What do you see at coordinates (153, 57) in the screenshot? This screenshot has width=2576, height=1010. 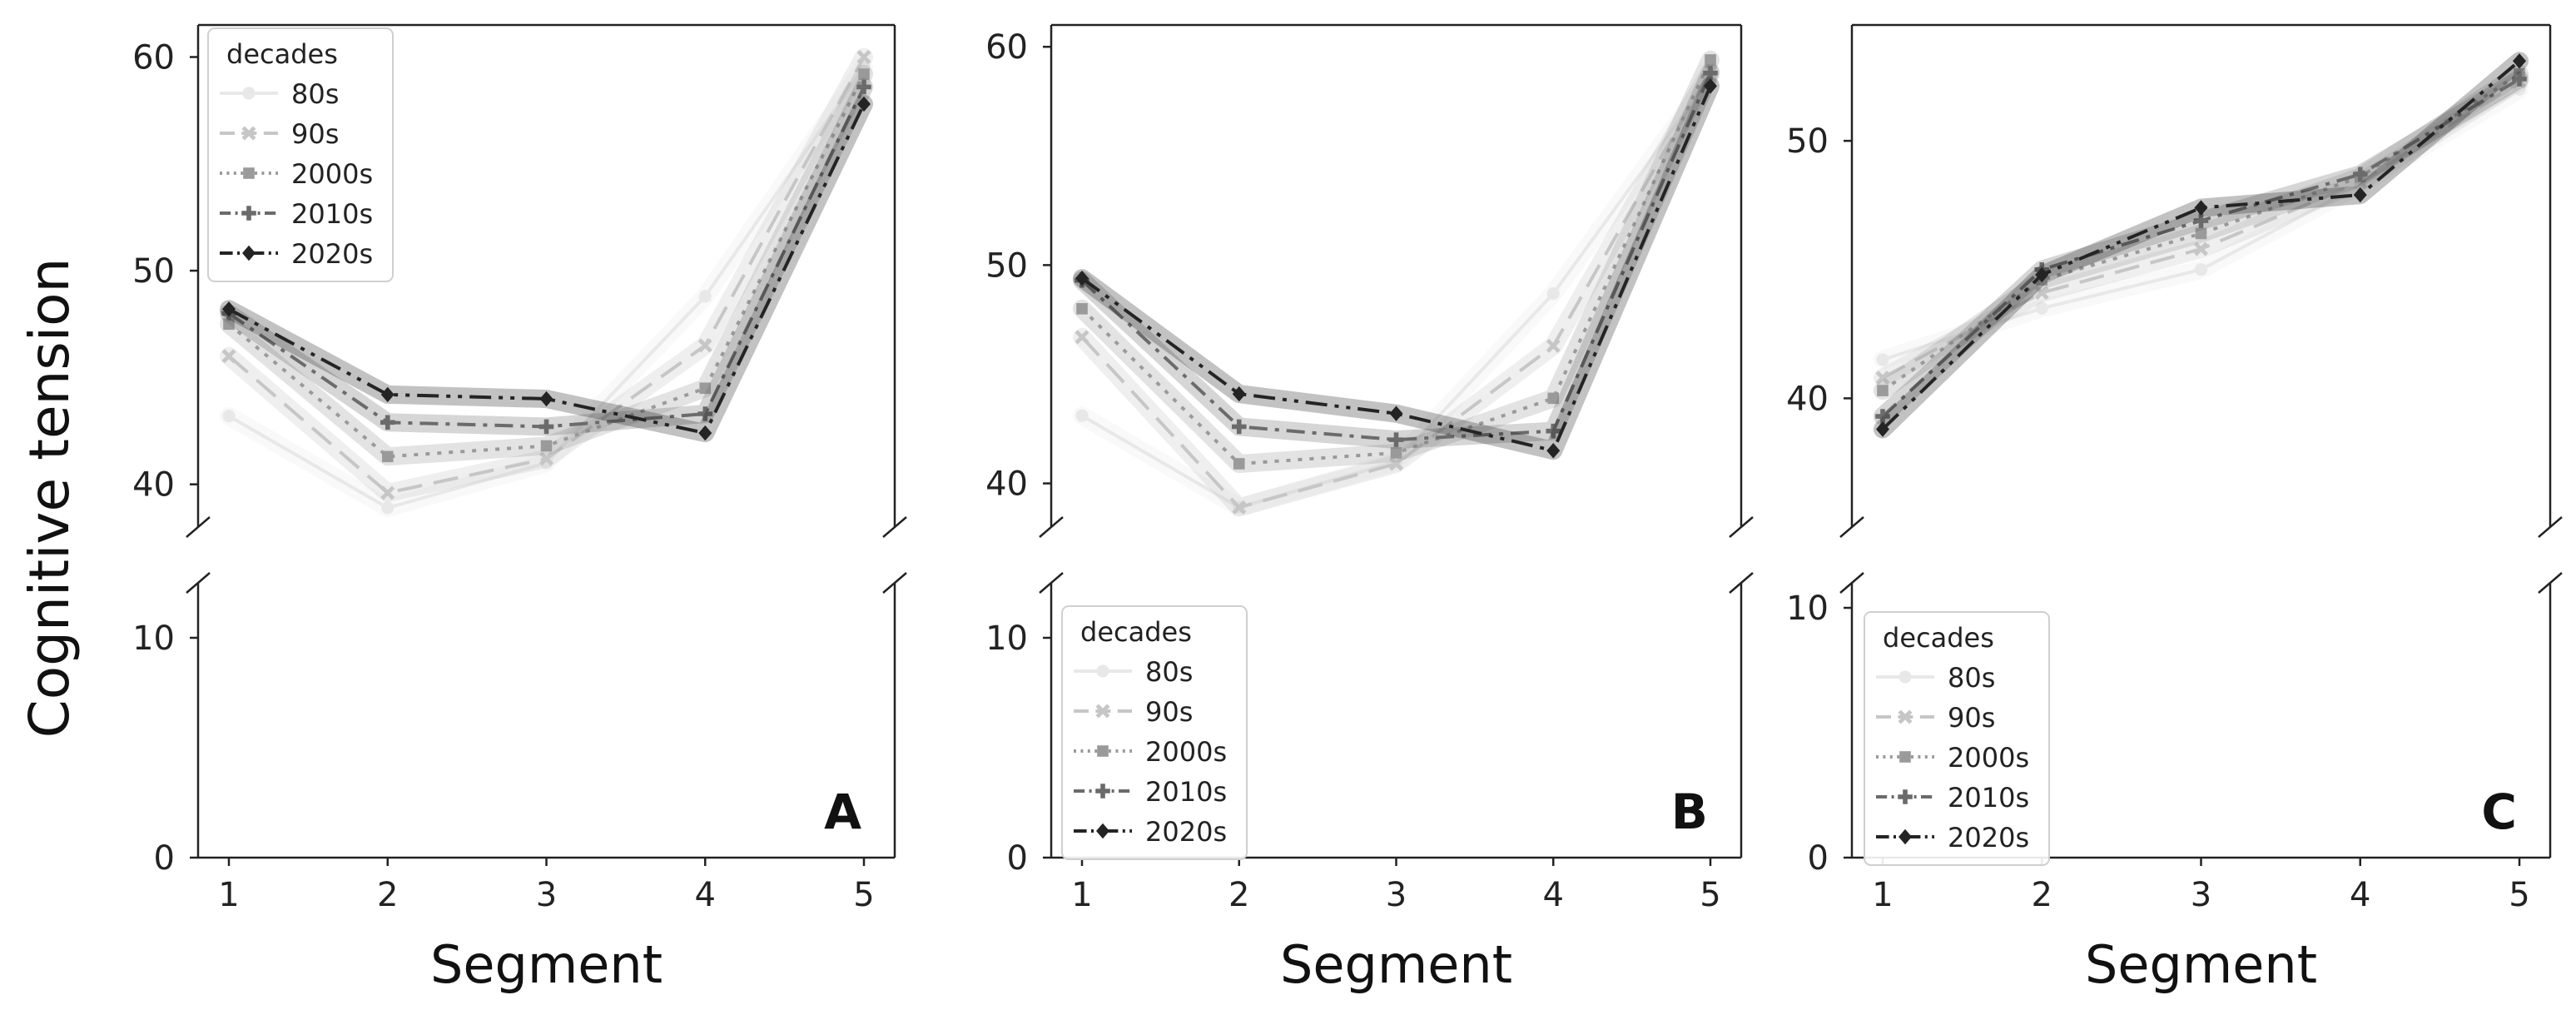 I see `y-tick-label: 60` at bounding box center [153, 57].